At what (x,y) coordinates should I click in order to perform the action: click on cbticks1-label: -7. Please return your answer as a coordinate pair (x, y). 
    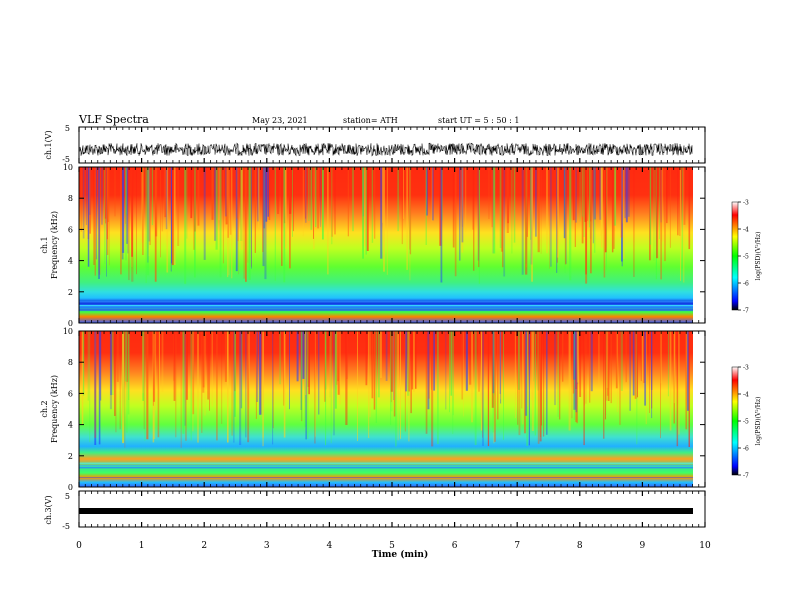
    Looking at the image, I should click on (746, 311).